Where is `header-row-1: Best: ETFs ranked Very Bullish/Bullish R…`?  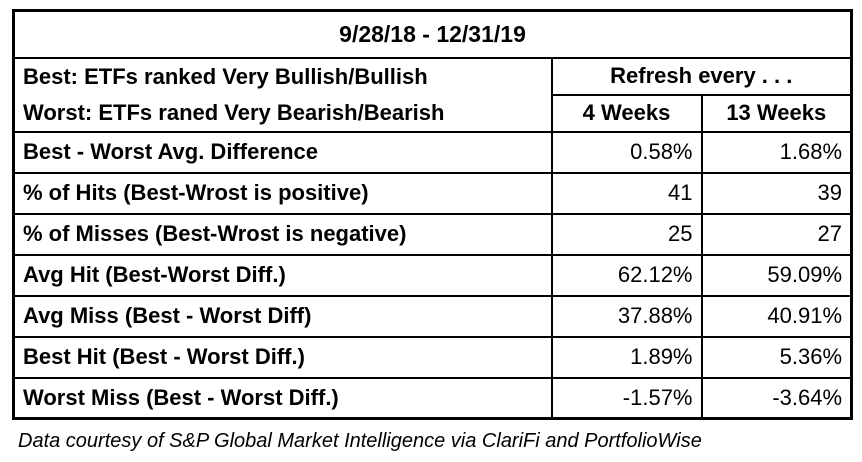
header-row-1: Best: ETFs ranked Very Bullish/Bullish R… is located at coordinates (432, 76).